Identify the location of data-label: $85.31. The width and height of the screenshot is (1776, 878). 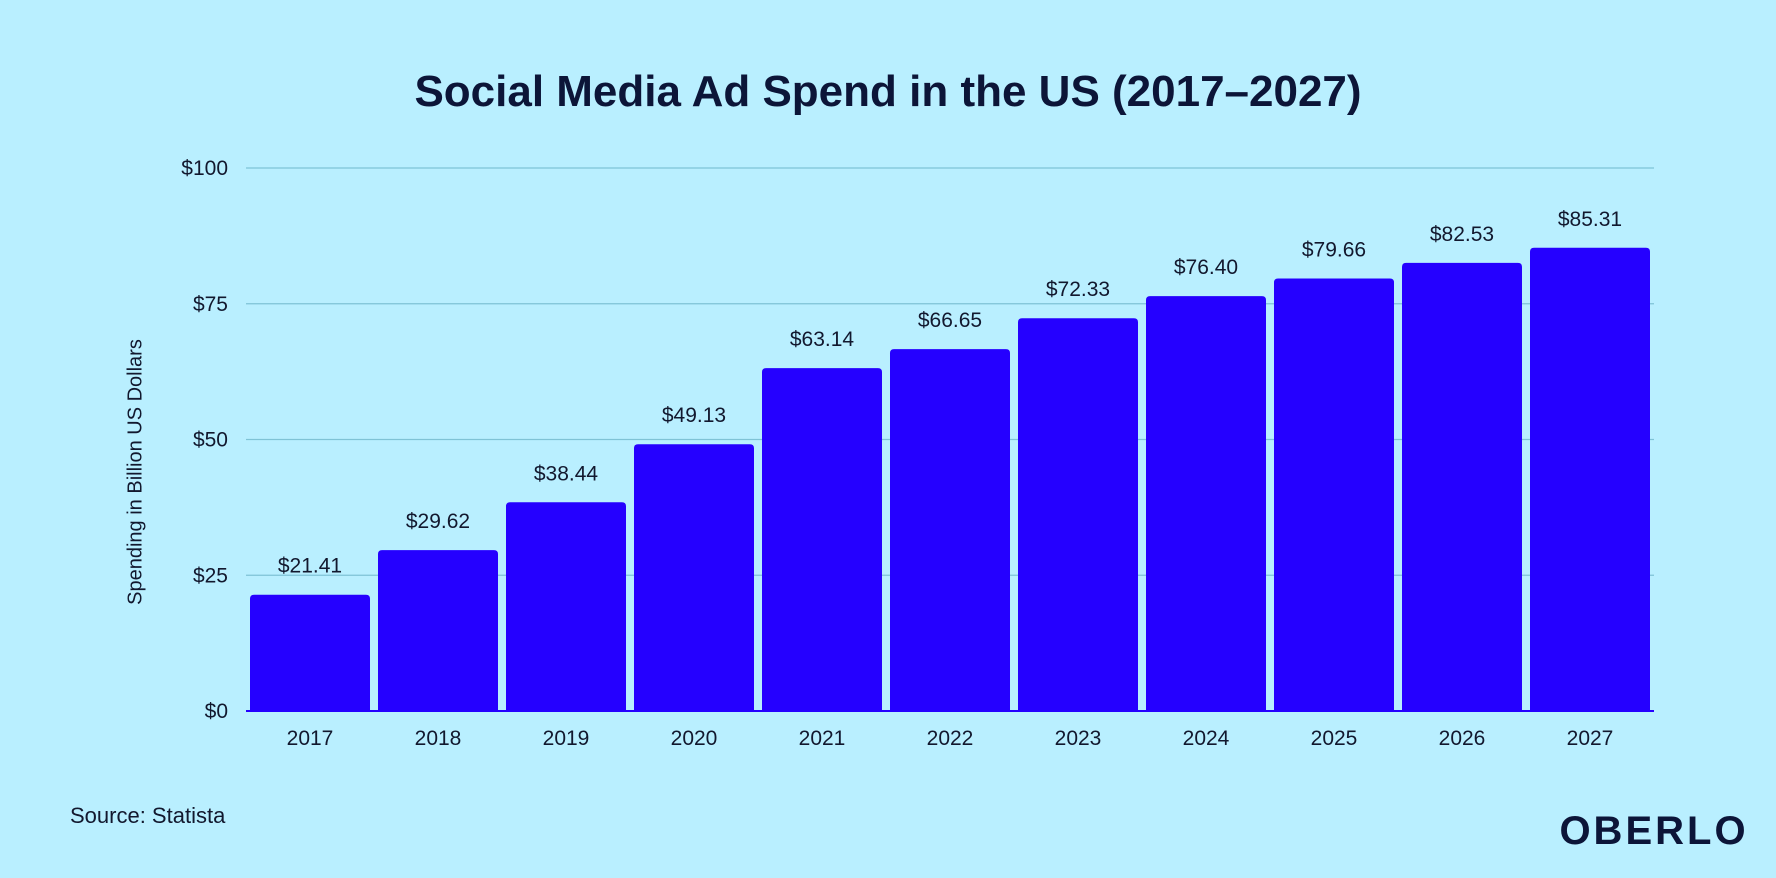
(1590, 219).